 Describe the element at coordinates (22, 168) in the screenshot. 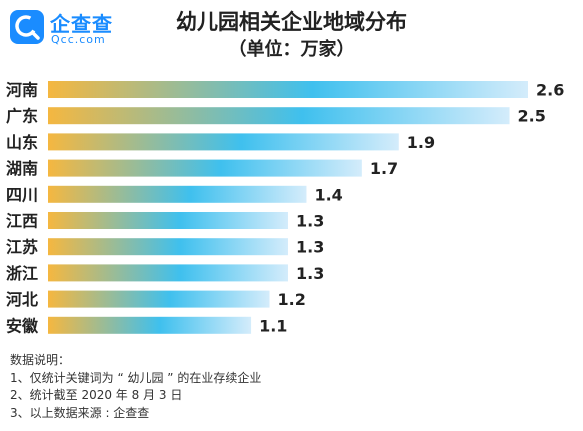

I see `category-label: 湖南` at that location.